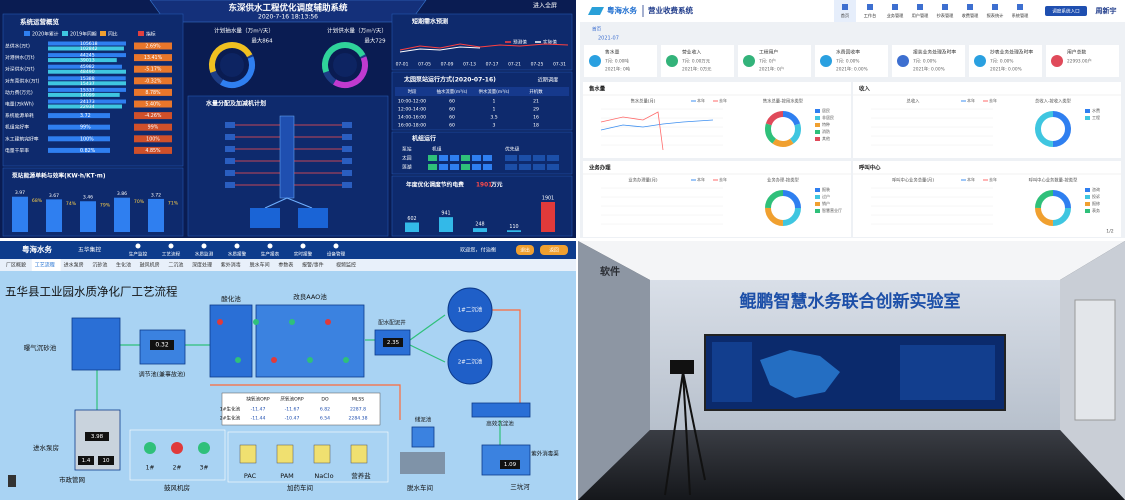 The image size is (1125, 500). I want to click on tab-active, so click(46, 265).